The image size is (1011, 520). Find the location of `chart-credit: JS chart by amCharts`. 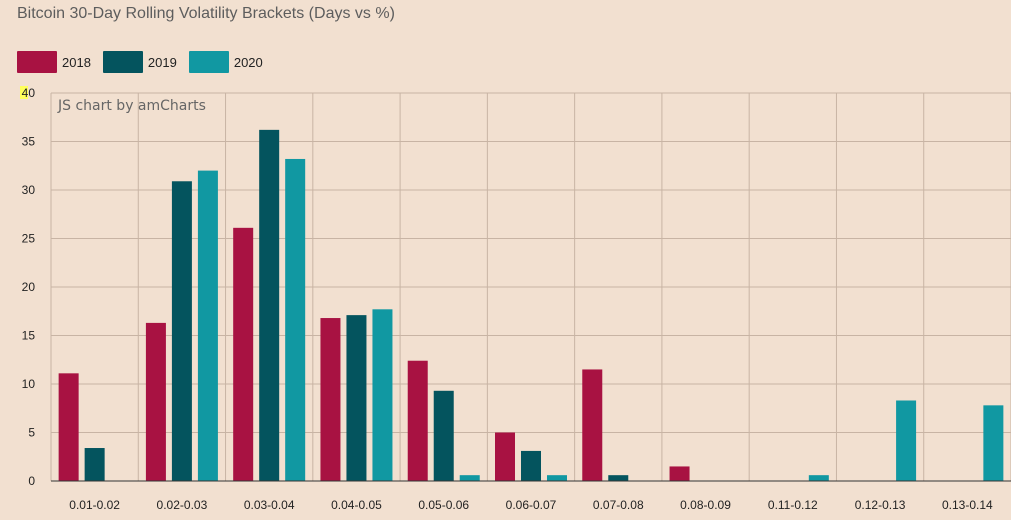

chart-credit: JS chart by amCharts is located at coordinates (132, 106).